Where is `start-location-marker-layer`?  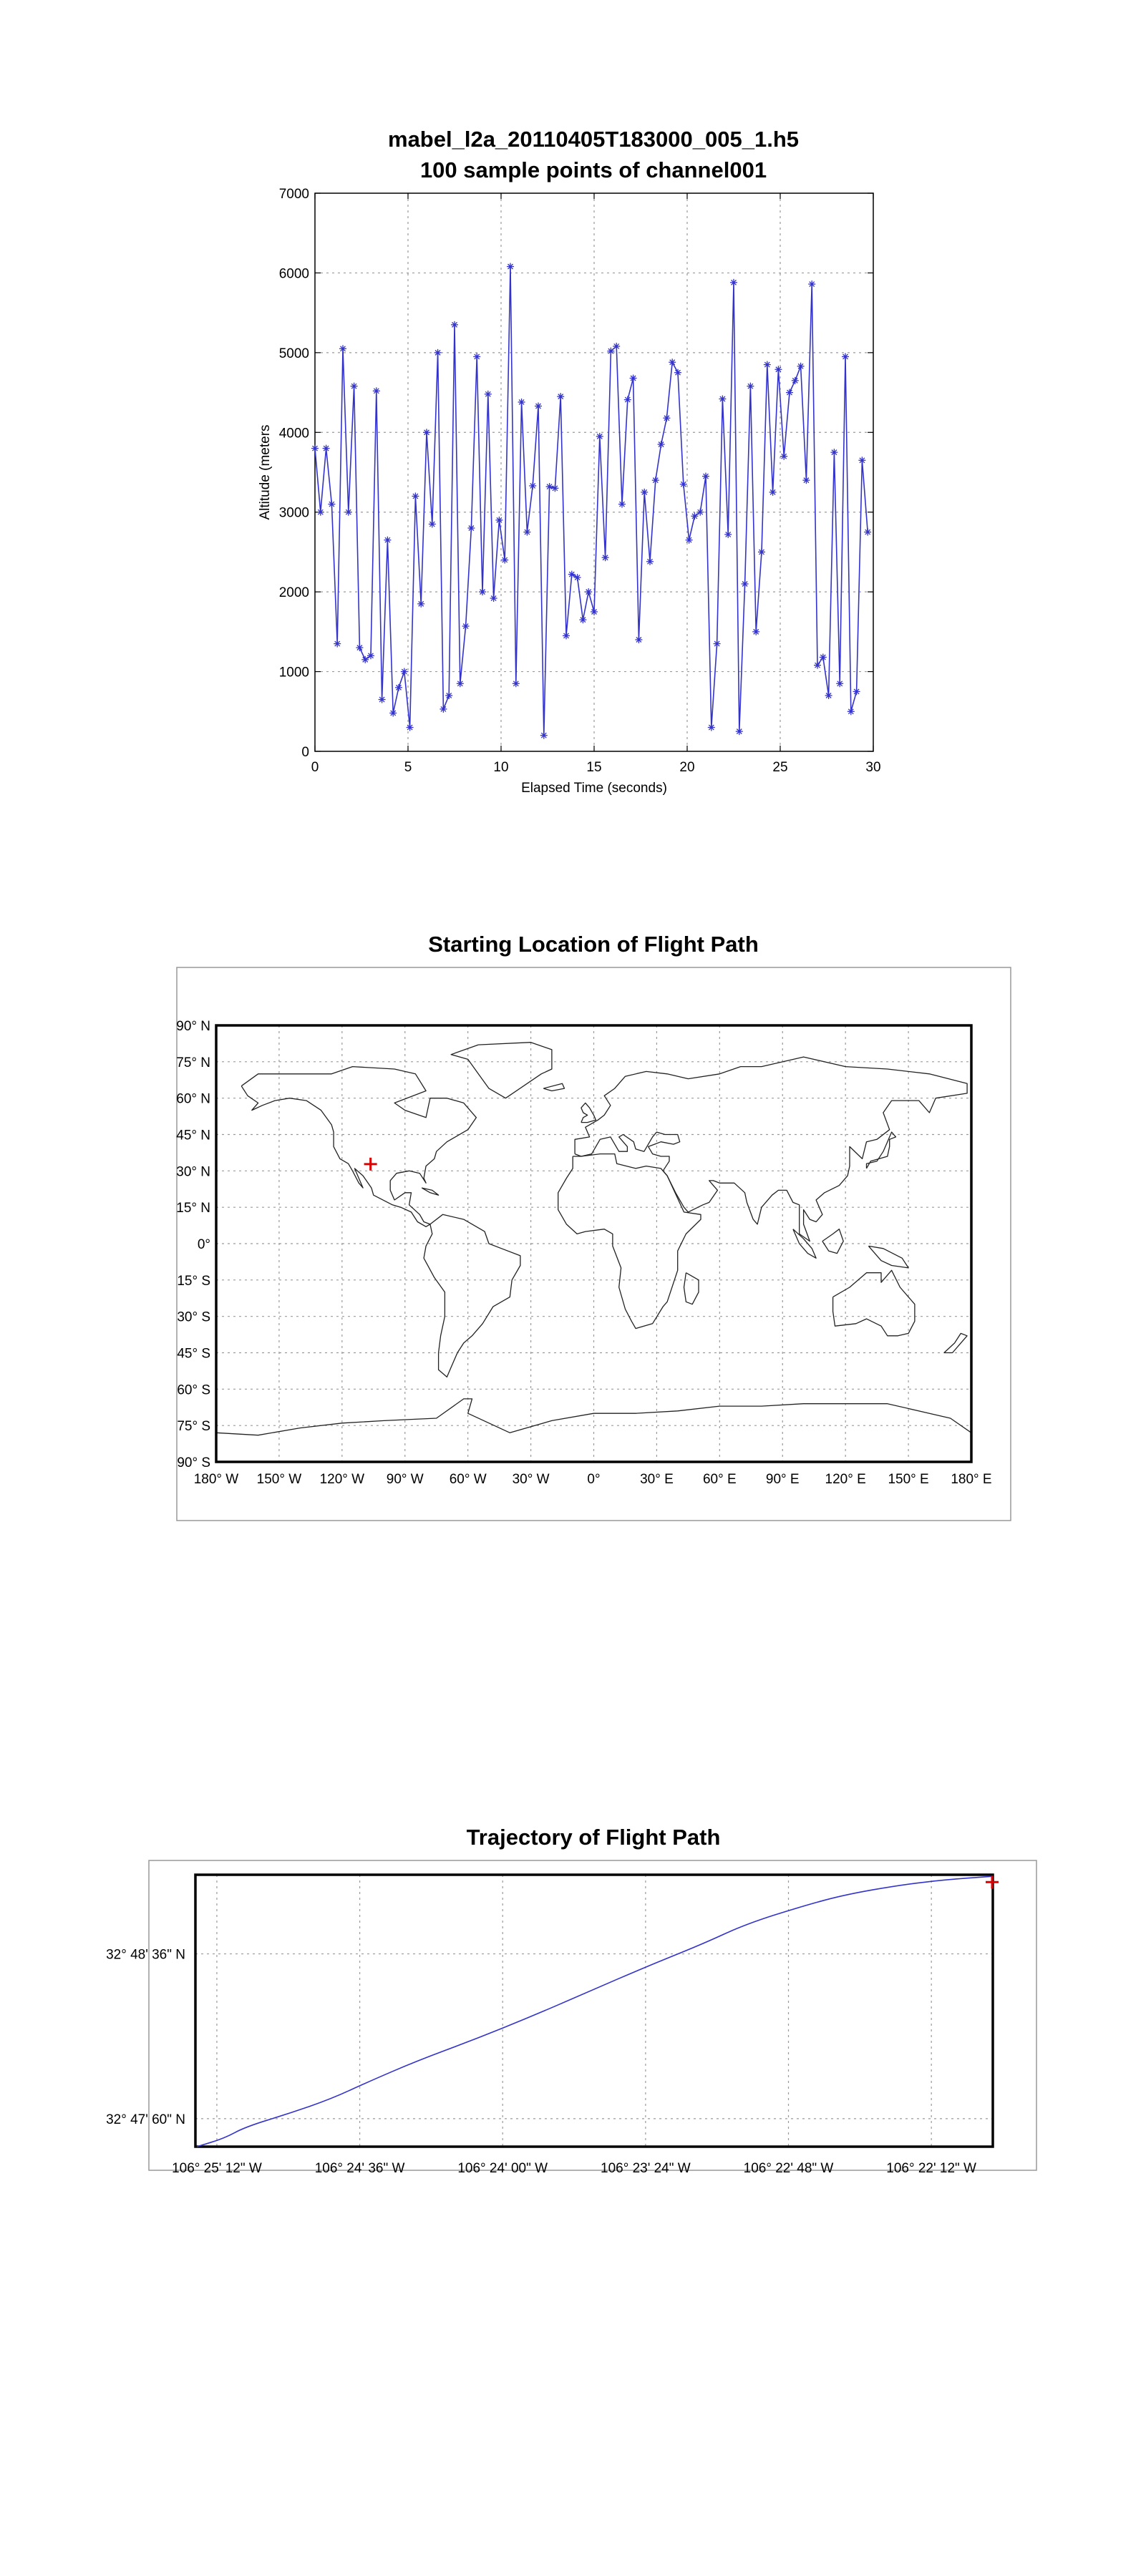
start-location-marker-layer is located at coordinates (370, 1164).